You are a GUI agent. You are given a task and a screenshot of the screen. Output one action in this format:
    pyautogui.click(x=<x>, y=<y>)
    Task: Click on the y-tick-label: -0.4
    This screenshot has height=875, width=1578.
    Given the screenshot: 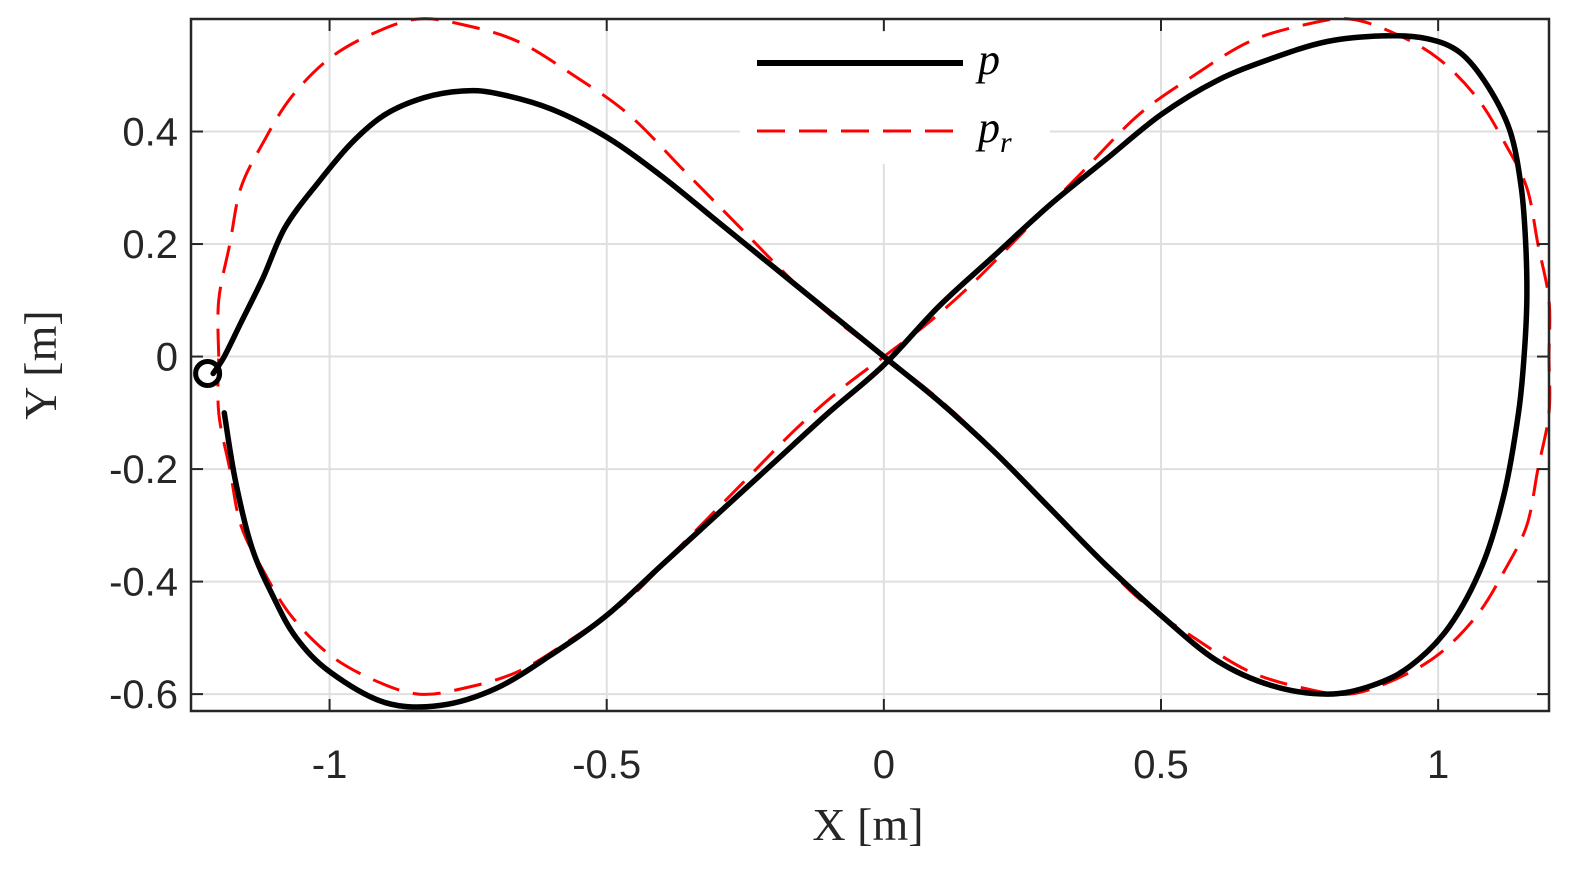 What is the action you would take?
    pyautogui.click(x=143, y=583)
    